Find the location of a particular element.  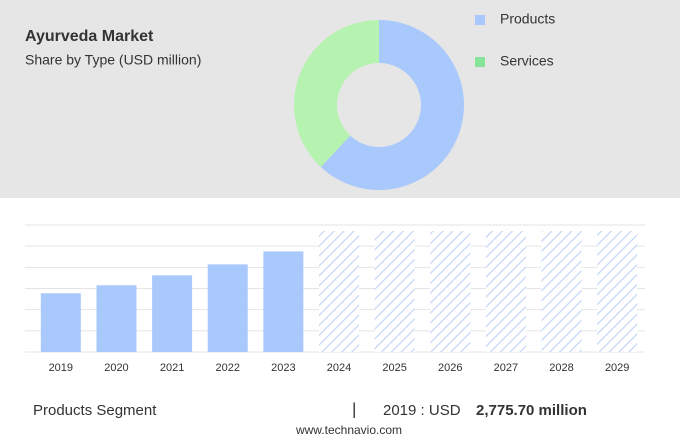

x-tick-label: 2023 is located at coordinates (283, 368).